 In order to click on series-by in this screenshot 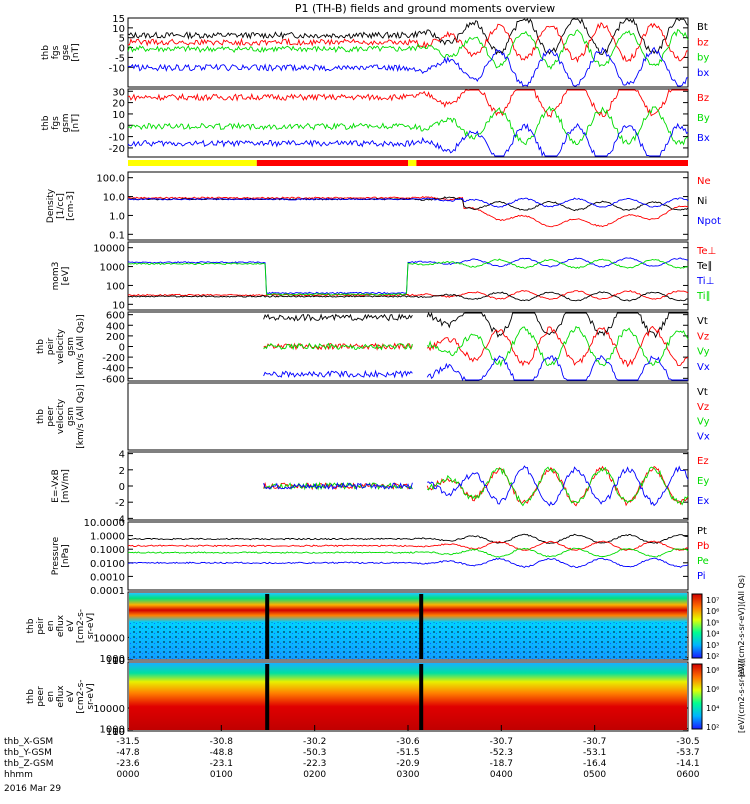, I will do `click(408, 49)`.